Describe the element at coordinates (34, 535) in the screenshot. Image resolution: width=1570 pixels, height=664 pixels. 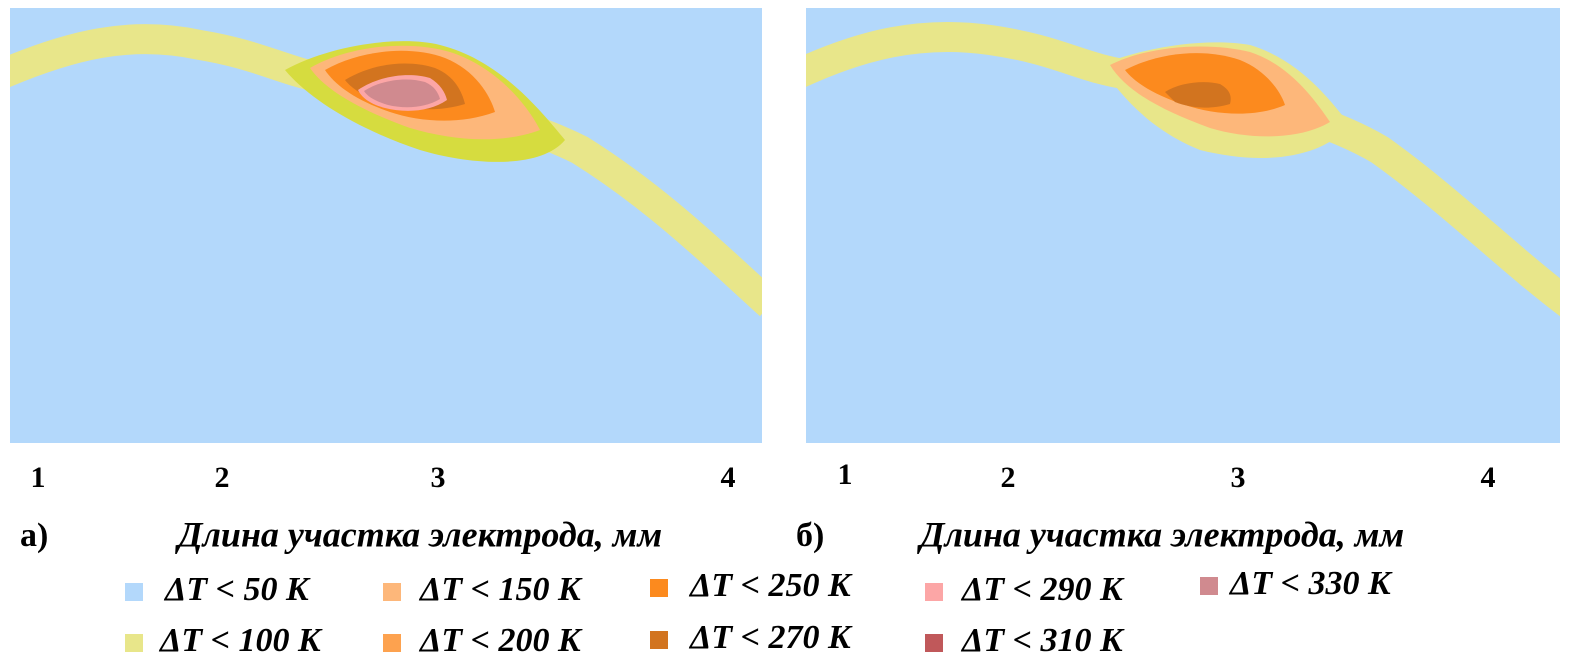
I see `panel-label: а)` at that location.